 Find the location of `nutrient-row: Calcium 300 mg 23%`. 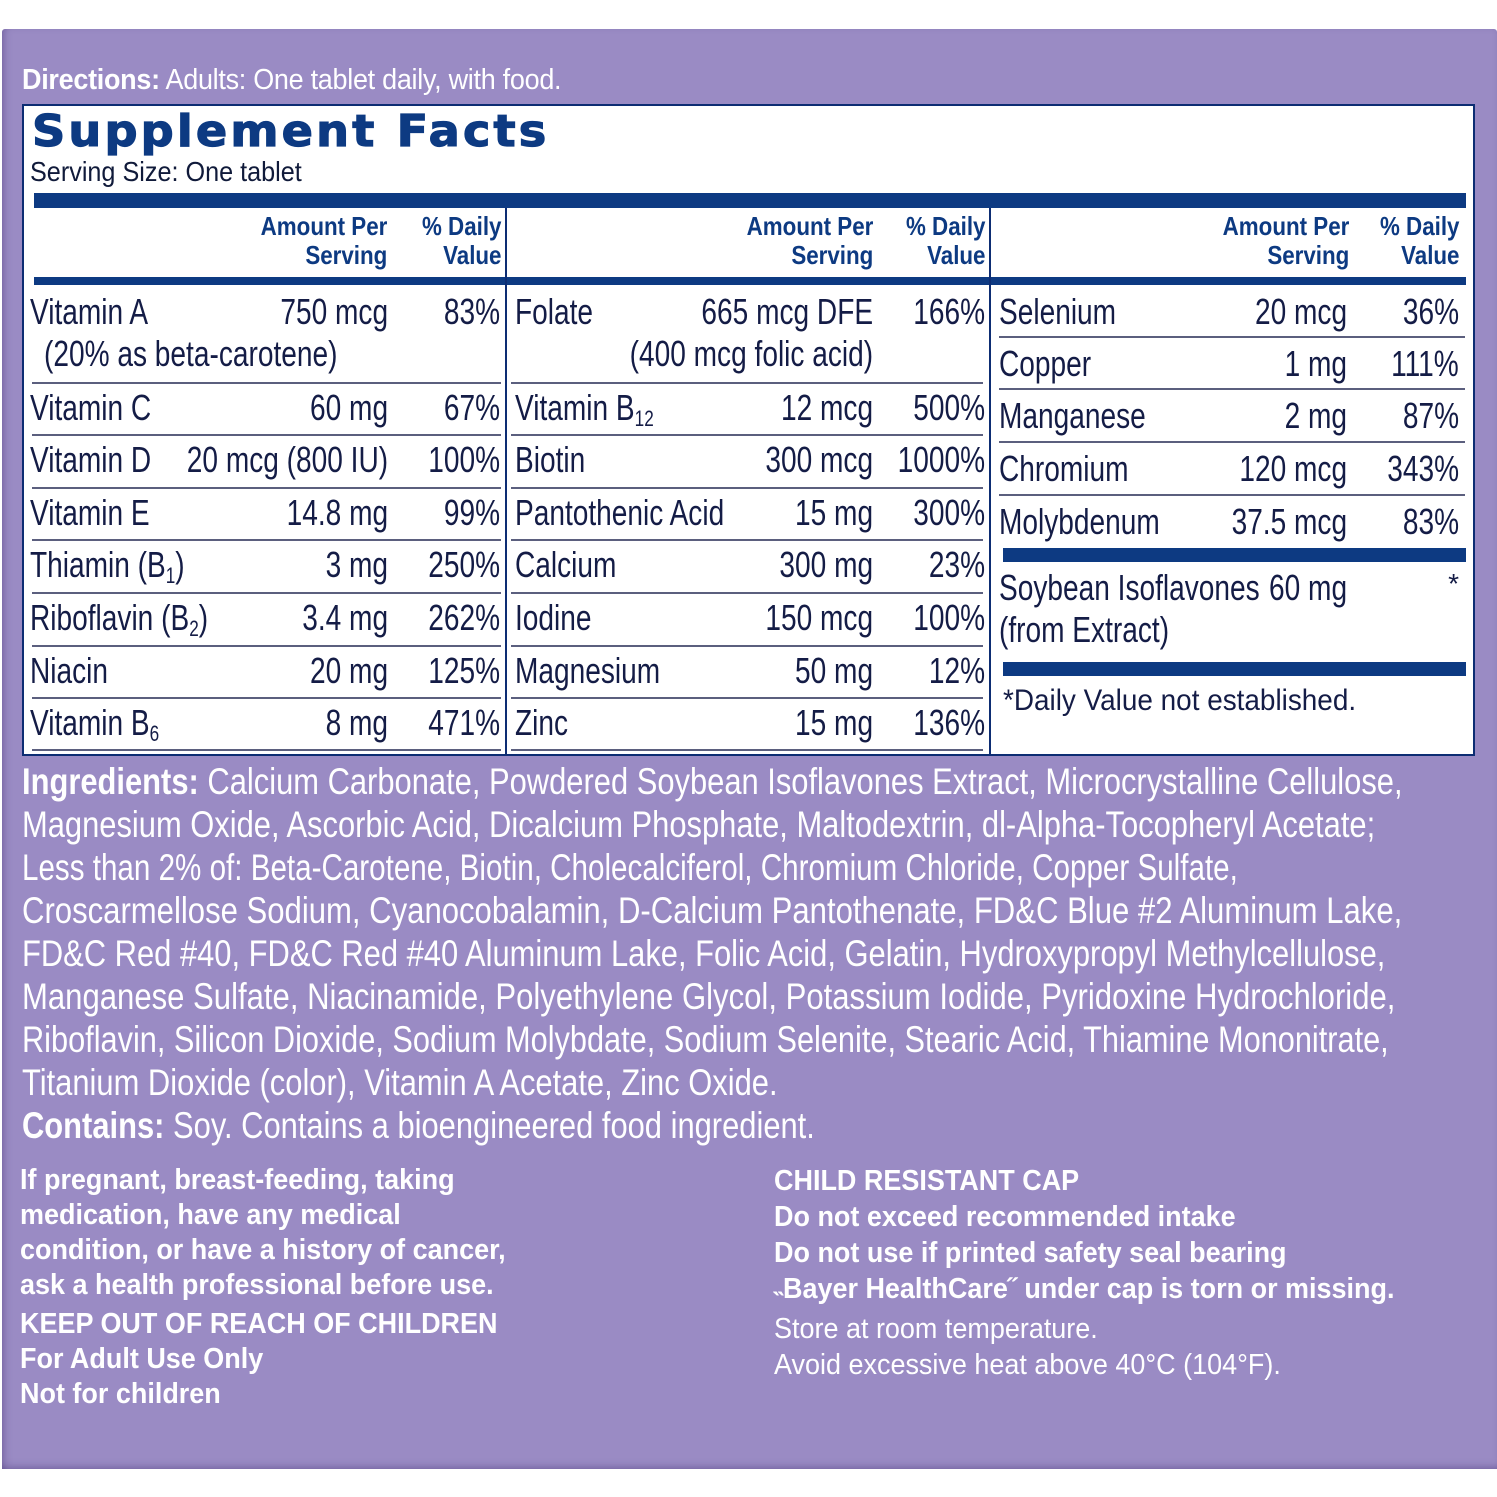

nutrient-row: Calcium 300 mg 23% is located at coordinates (750, 564).